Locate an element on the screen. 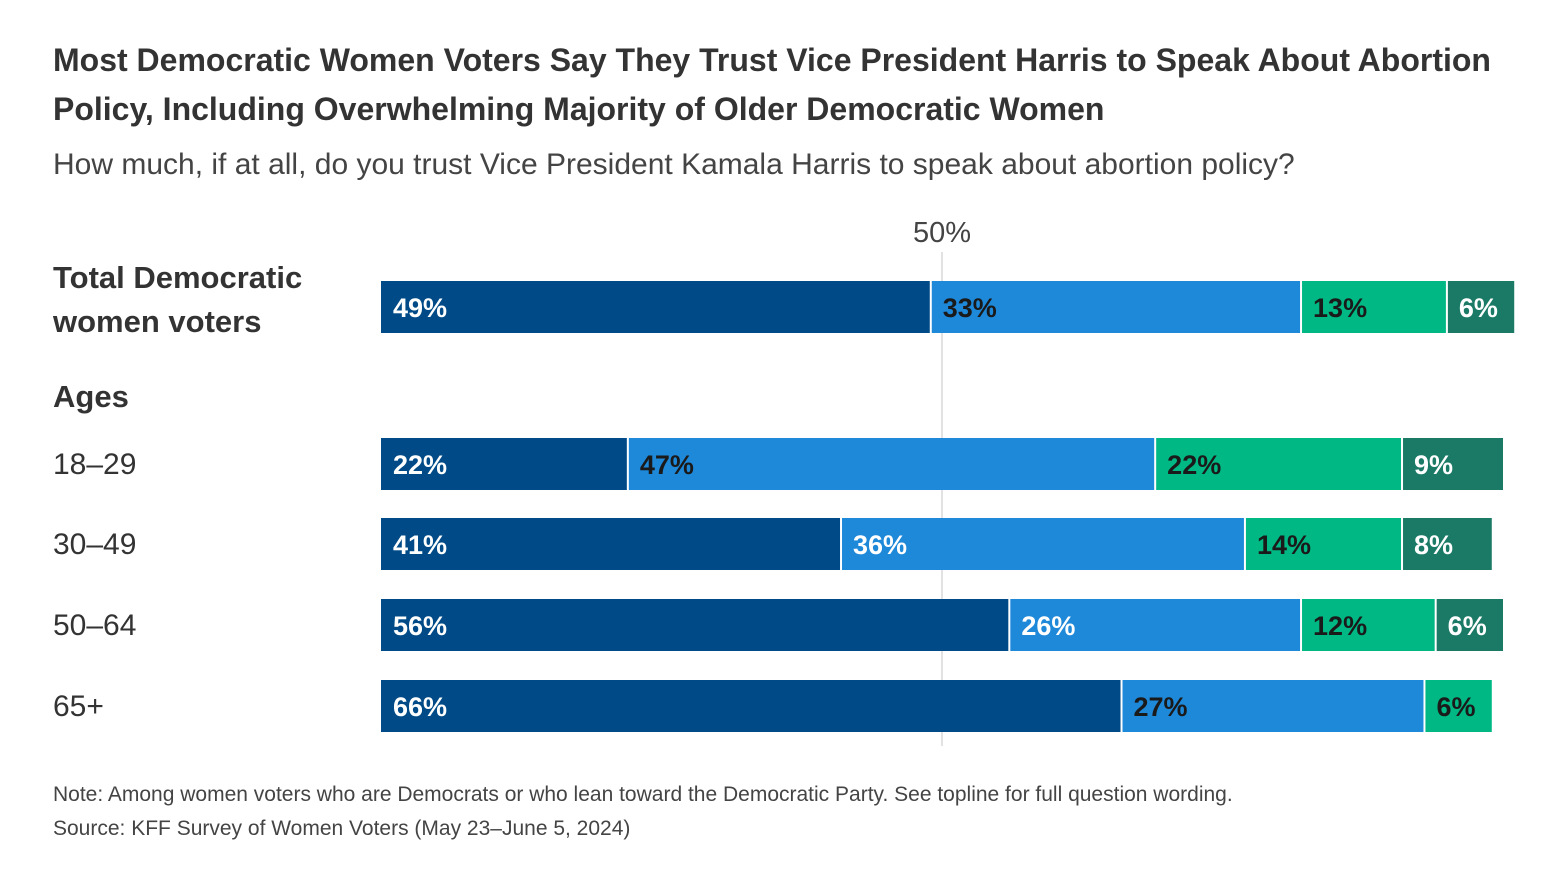 The height and width of the screenshot is (882, 1568). bar-row3-seg0 is located at coordinates (695, 625).